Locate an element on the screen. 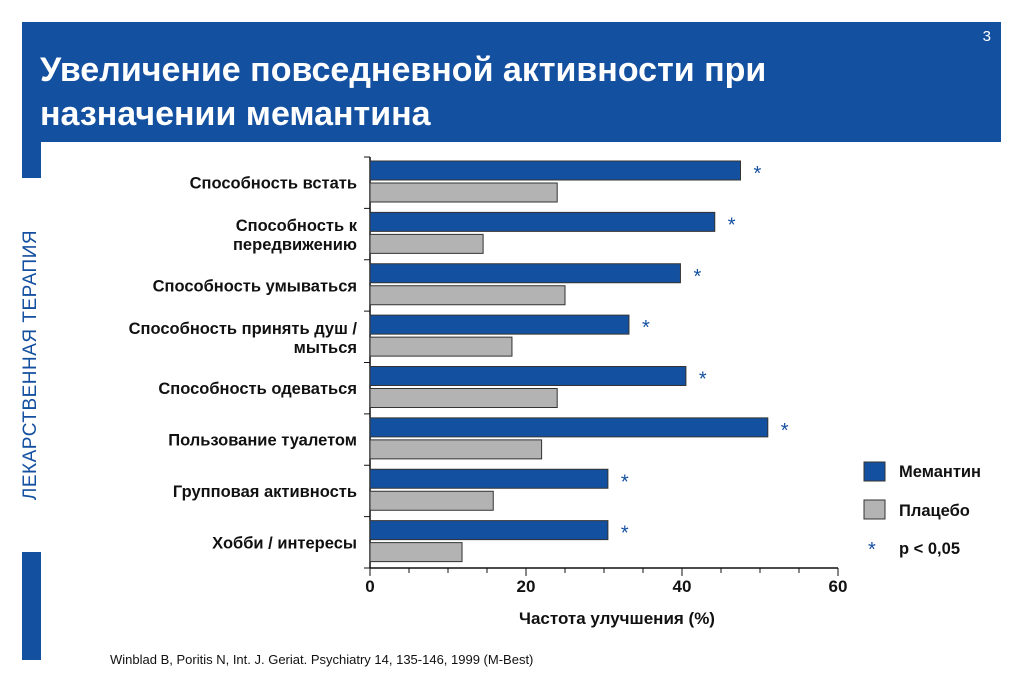 This screenshot has height=682, width=1023. legend-memantine-swatch is located at coordinates (874, 471).